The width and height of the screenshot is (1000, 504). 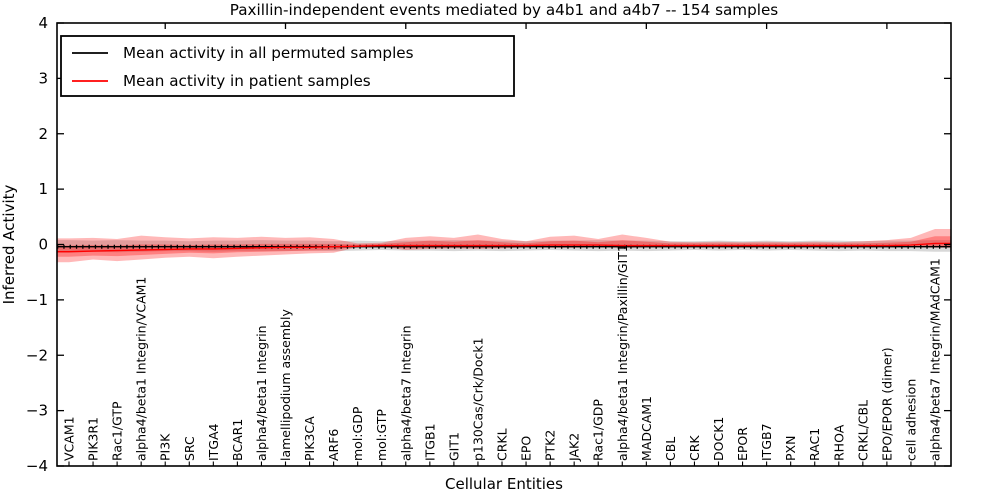 What do you see at coordinates (43, 78) in the screenshot?
I see `y-tick-label: 3` at bounding box center [43, 78].